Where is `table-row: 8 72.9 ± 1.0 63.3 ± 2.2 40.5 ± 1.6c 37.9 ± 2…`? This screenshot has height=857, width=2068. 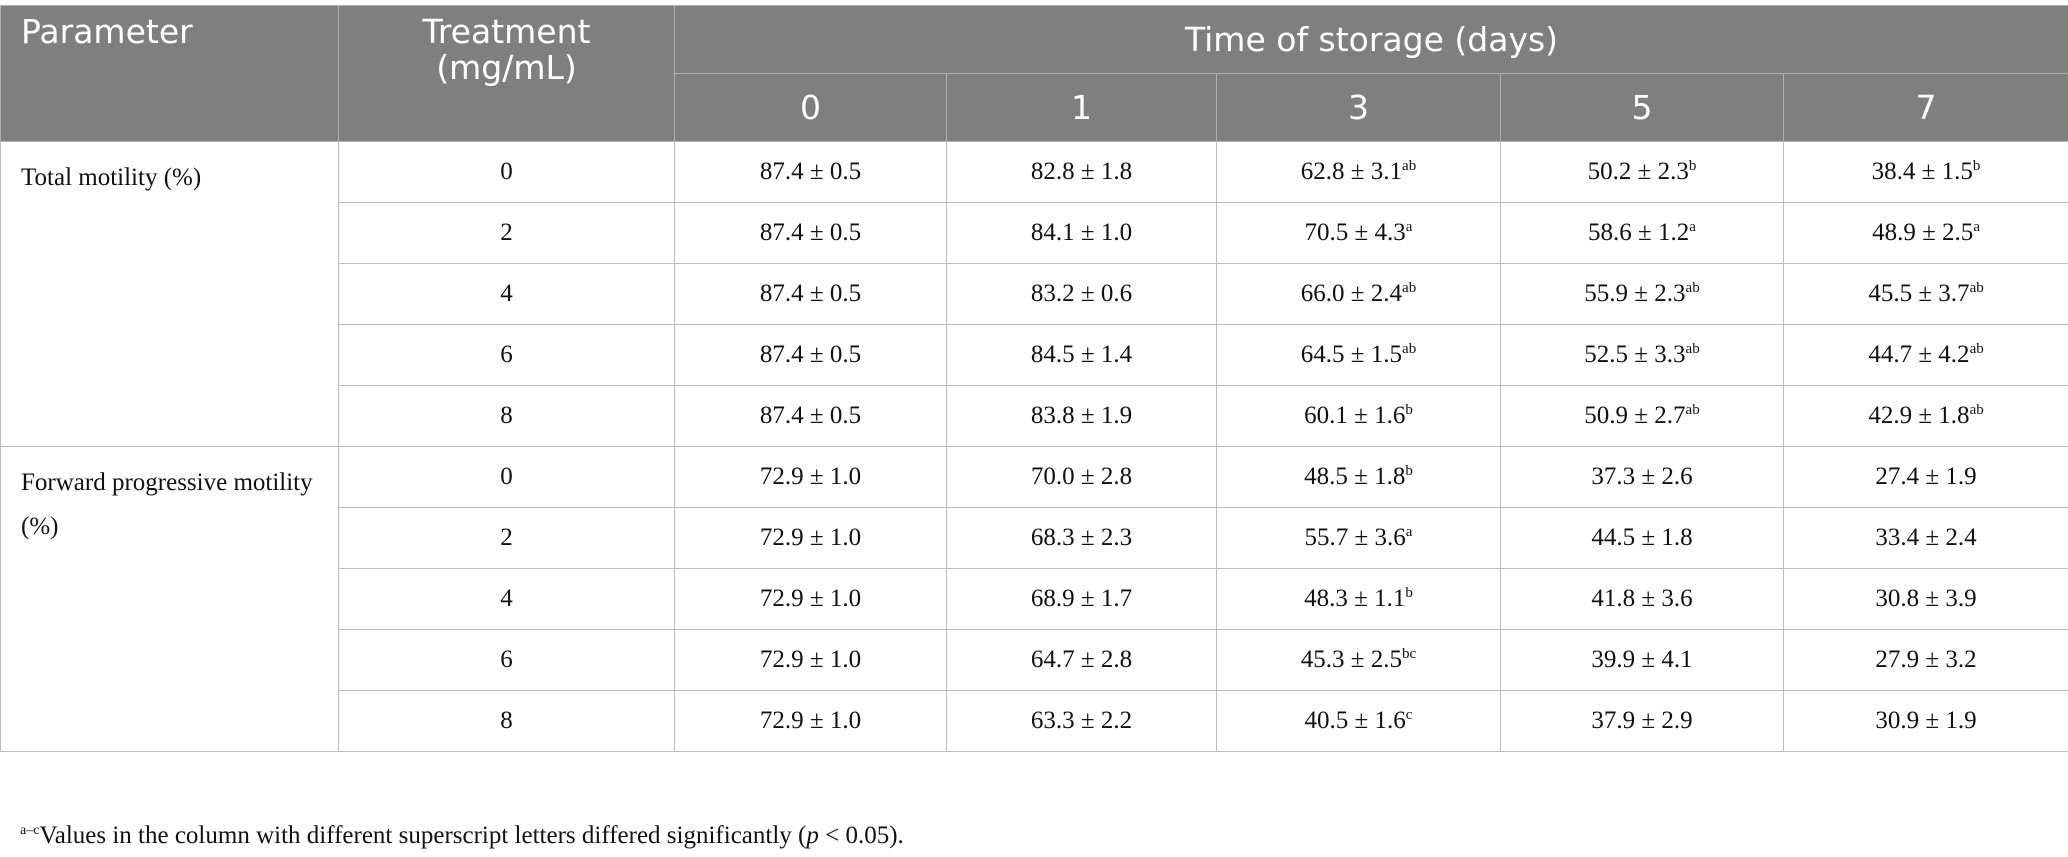 table-row: 8 72.9 ± 1.0 63.3 ± 2.2 40.5 ± 1.6c 37.9 ± 2… is located at coordinates (1034, 721).